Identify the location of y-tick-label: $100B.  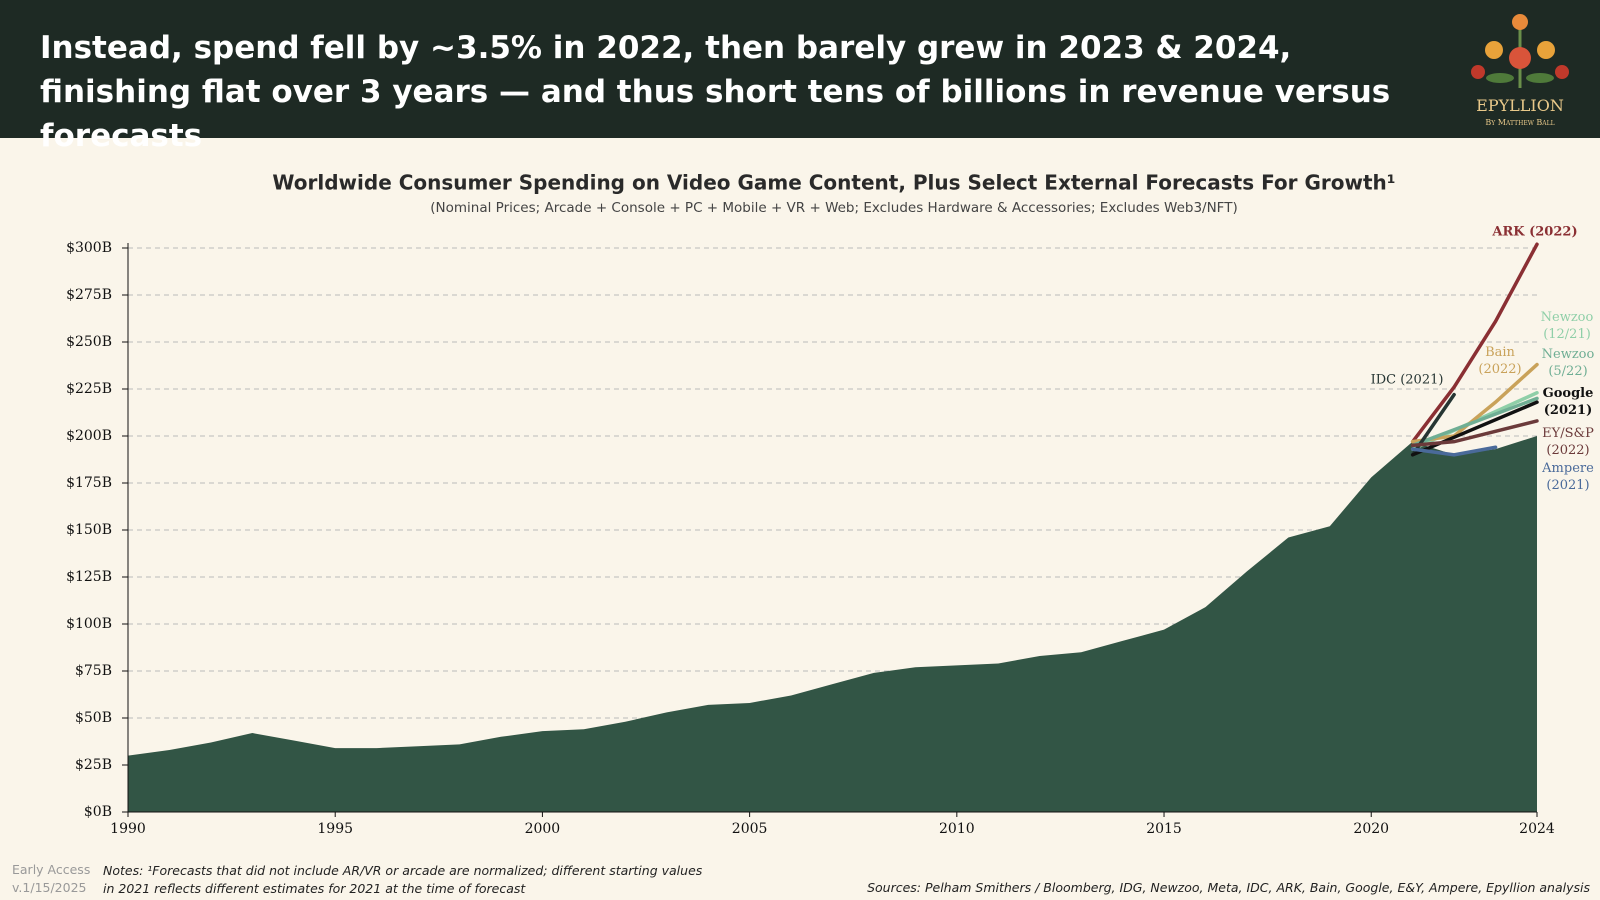
(89, 624).